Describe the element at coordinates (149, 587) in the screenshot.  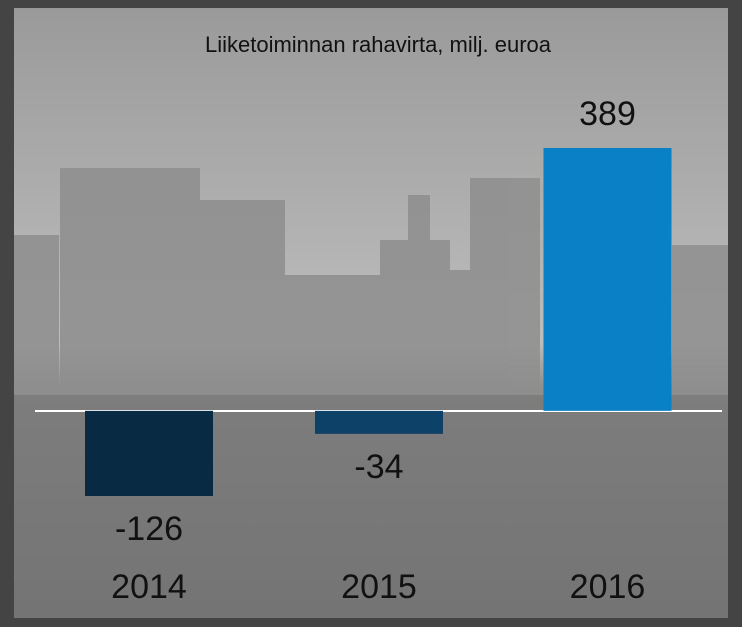
I see `x-tick-label: 2014` at that location.